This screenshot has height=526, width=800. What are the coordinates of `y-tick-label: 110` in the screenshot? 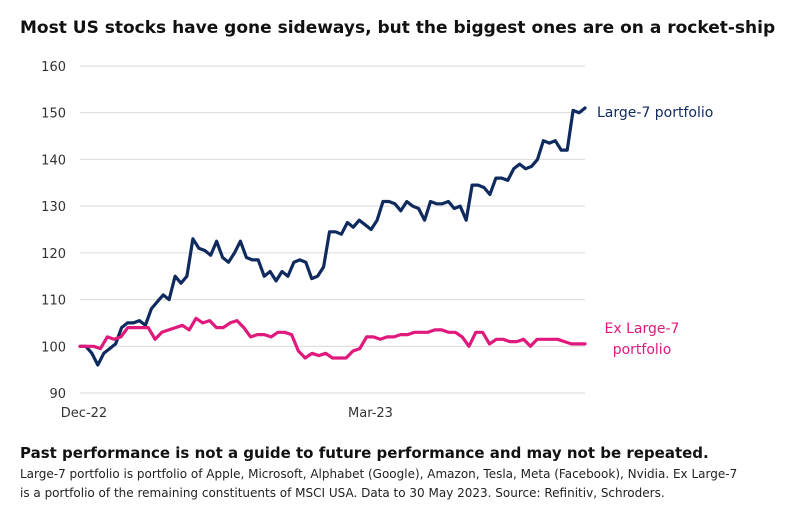 It's located at (53, 301).